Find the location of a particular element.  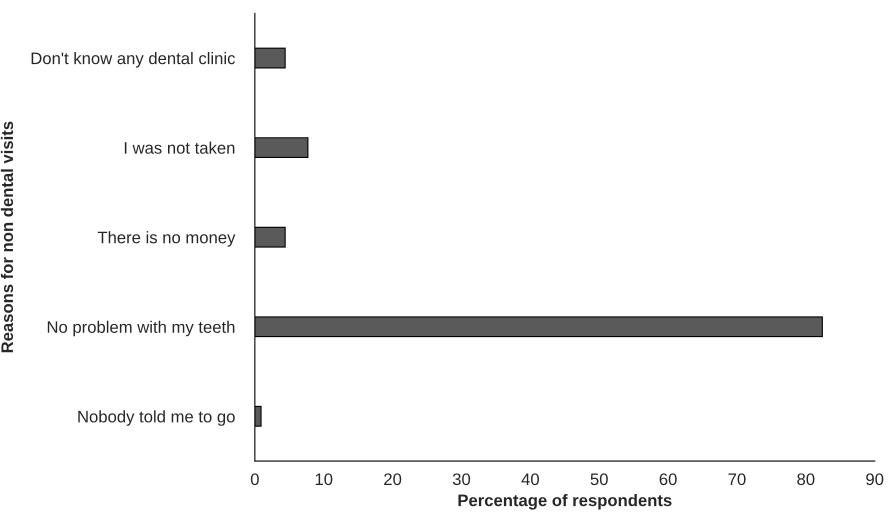

y-tick-label: There is no money is located at coordinates (167, 239).